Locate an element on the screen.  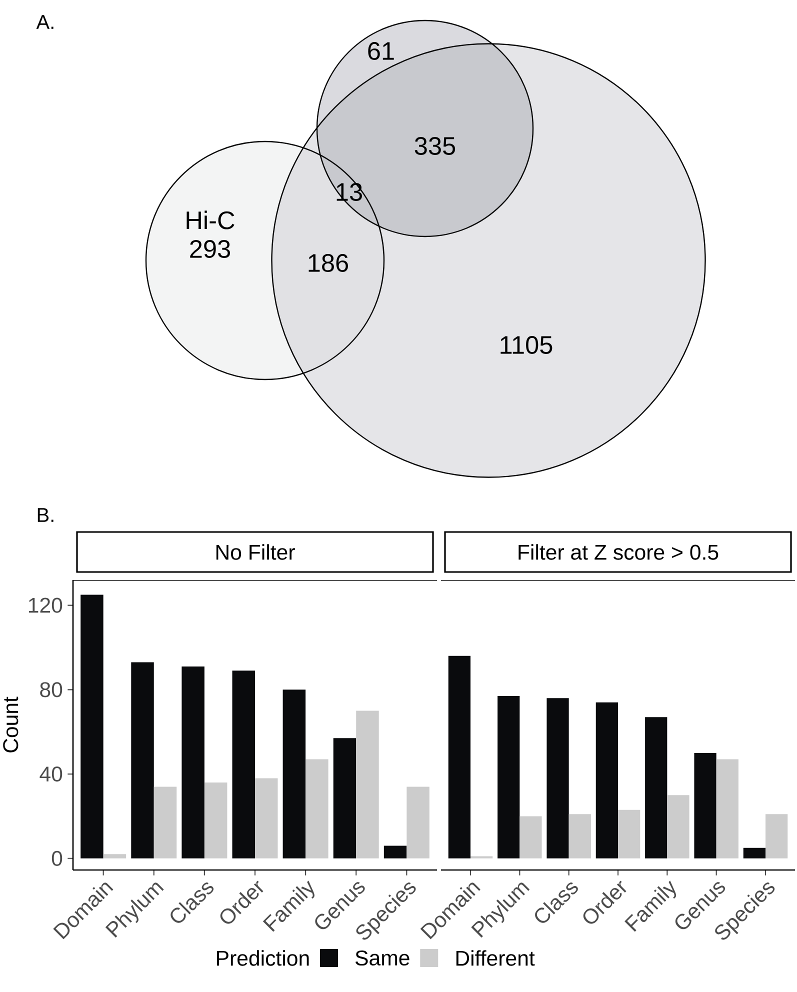
legend-label: Different is located at coordinates (495, 958).